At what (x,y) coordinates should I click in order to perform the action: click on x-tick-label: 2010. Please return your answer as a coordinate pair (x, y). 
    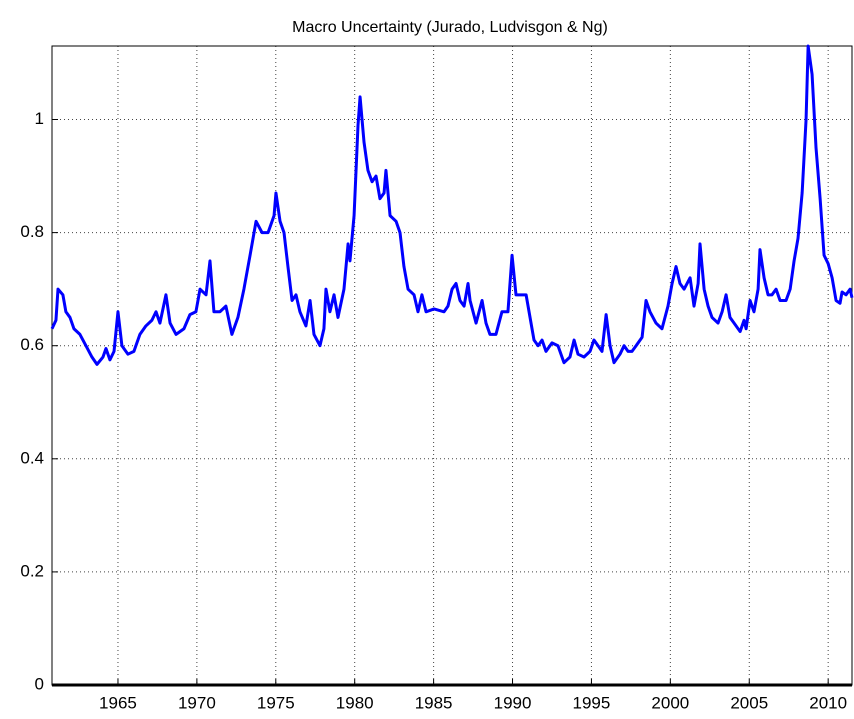
    Looking at the image, I should click on (828, 702).